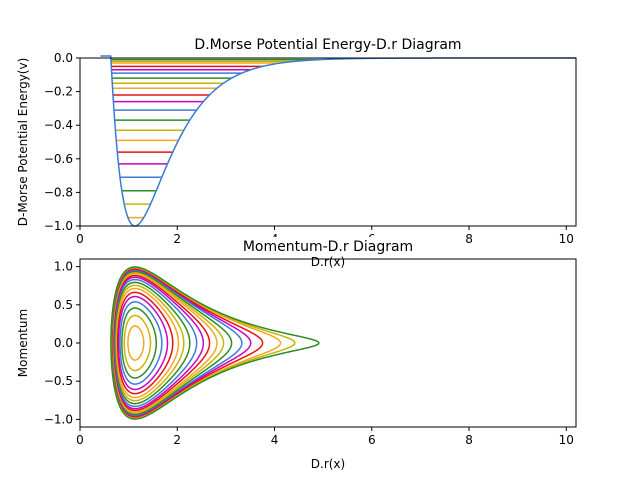  Describe the element at coordinates (23, 142) in the screenshot. I see `y-axis-label: D-Morse Potential Energy(v)` at that location.